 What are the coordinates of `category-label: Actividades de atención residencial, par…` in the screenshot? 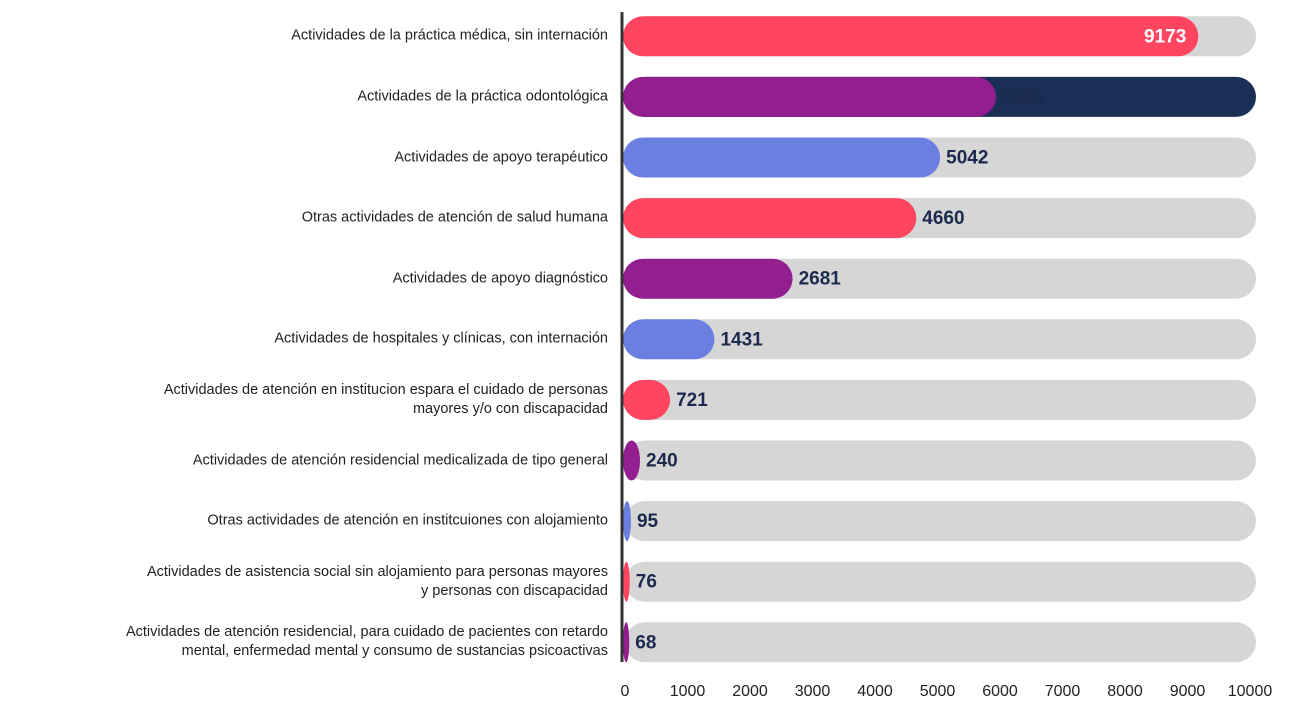 It's located at (366, 642).